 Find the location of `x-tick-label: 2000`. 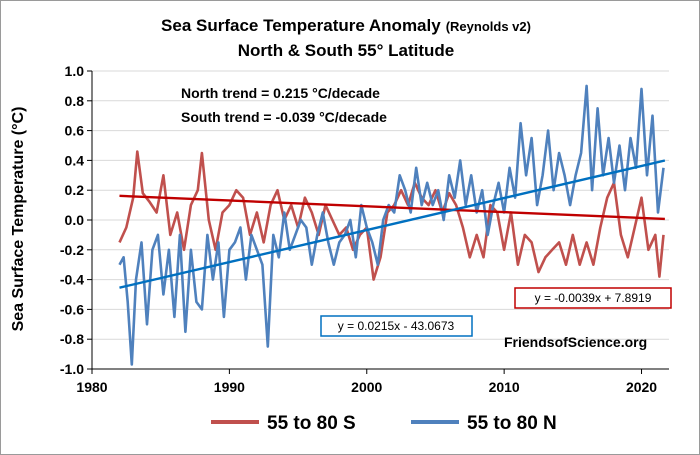

x-tick-label: 2000 is located at coordinates (366, 387).